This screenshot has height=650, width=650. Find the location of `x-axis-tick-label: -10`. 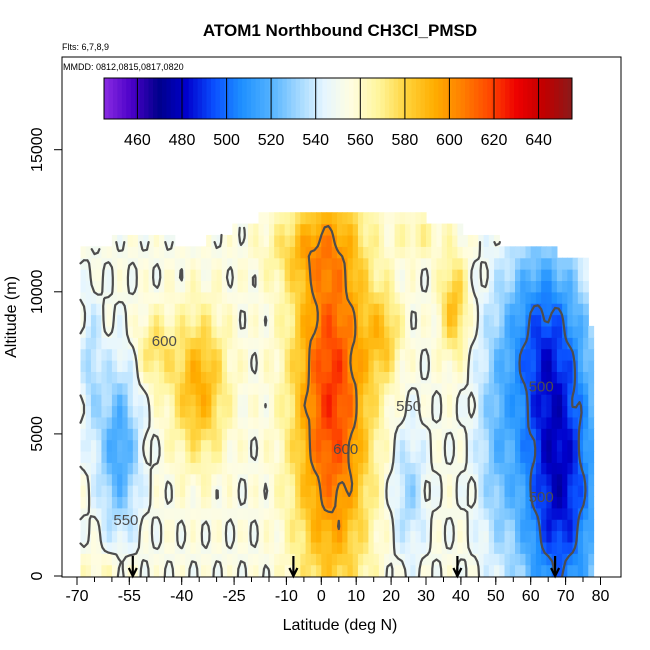

x-axis-tick-label: -10 is located at coordinates (286, 596).